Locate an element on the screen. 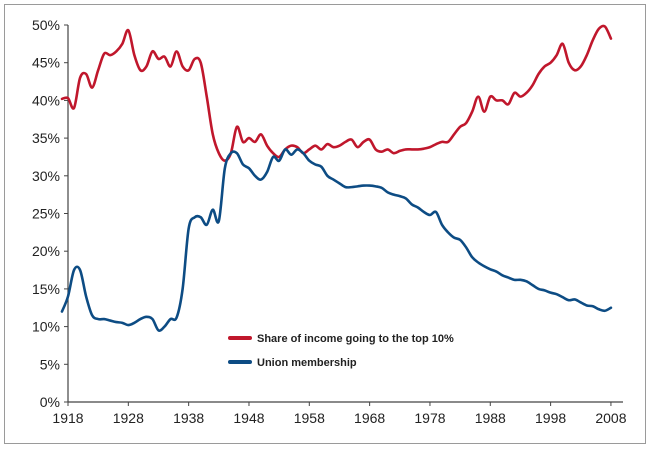 The height and width of the screenshot is (450, 652). x-tick-label: 1958 is located at coordinates (309, 418).